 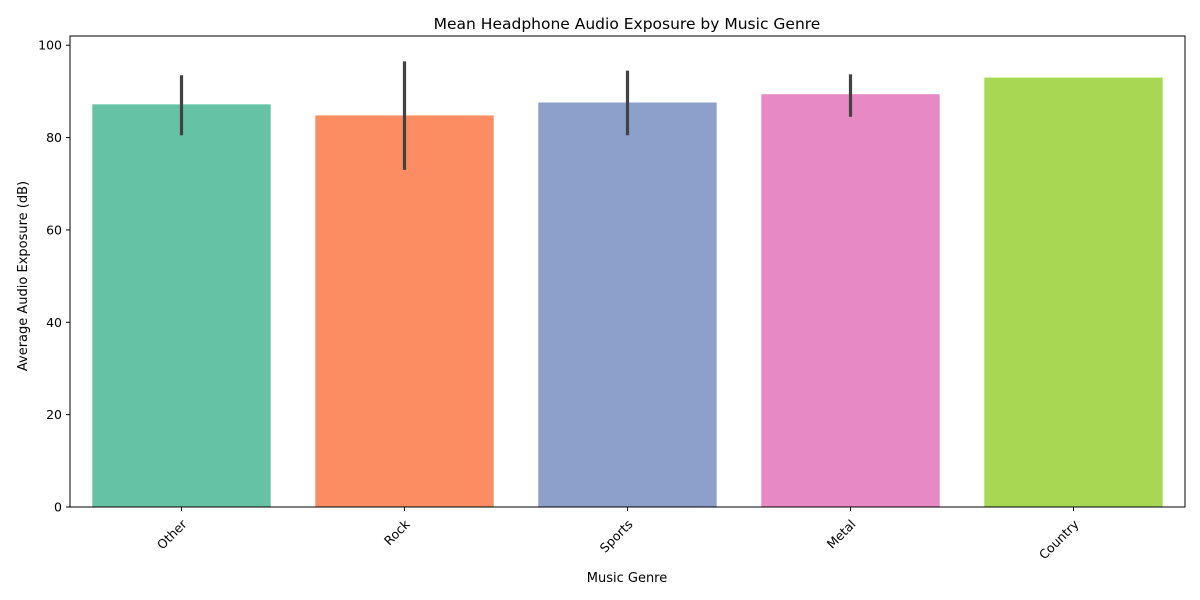 What do you see at coordinates (54, 322) in the screenshot?
I see `y-tick-label-40: 40` at bounding box center [54, 322].